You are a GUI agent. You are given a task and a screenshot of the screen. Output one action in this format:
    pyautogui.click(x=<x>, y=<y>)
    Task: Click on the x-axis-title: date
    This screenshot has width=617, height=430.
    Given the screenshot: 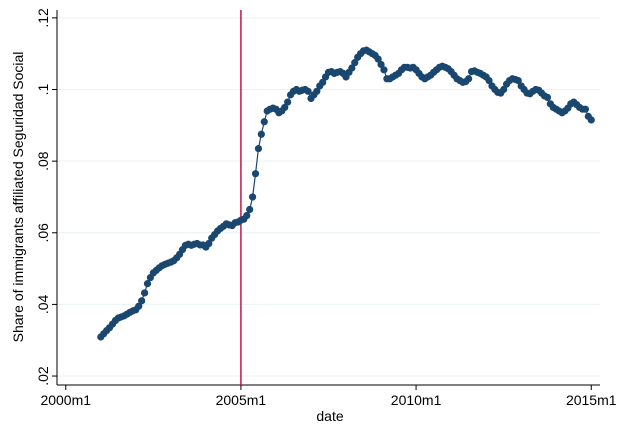 What is the action you would take?
    pyautogui.click(x=329, y=416)
    